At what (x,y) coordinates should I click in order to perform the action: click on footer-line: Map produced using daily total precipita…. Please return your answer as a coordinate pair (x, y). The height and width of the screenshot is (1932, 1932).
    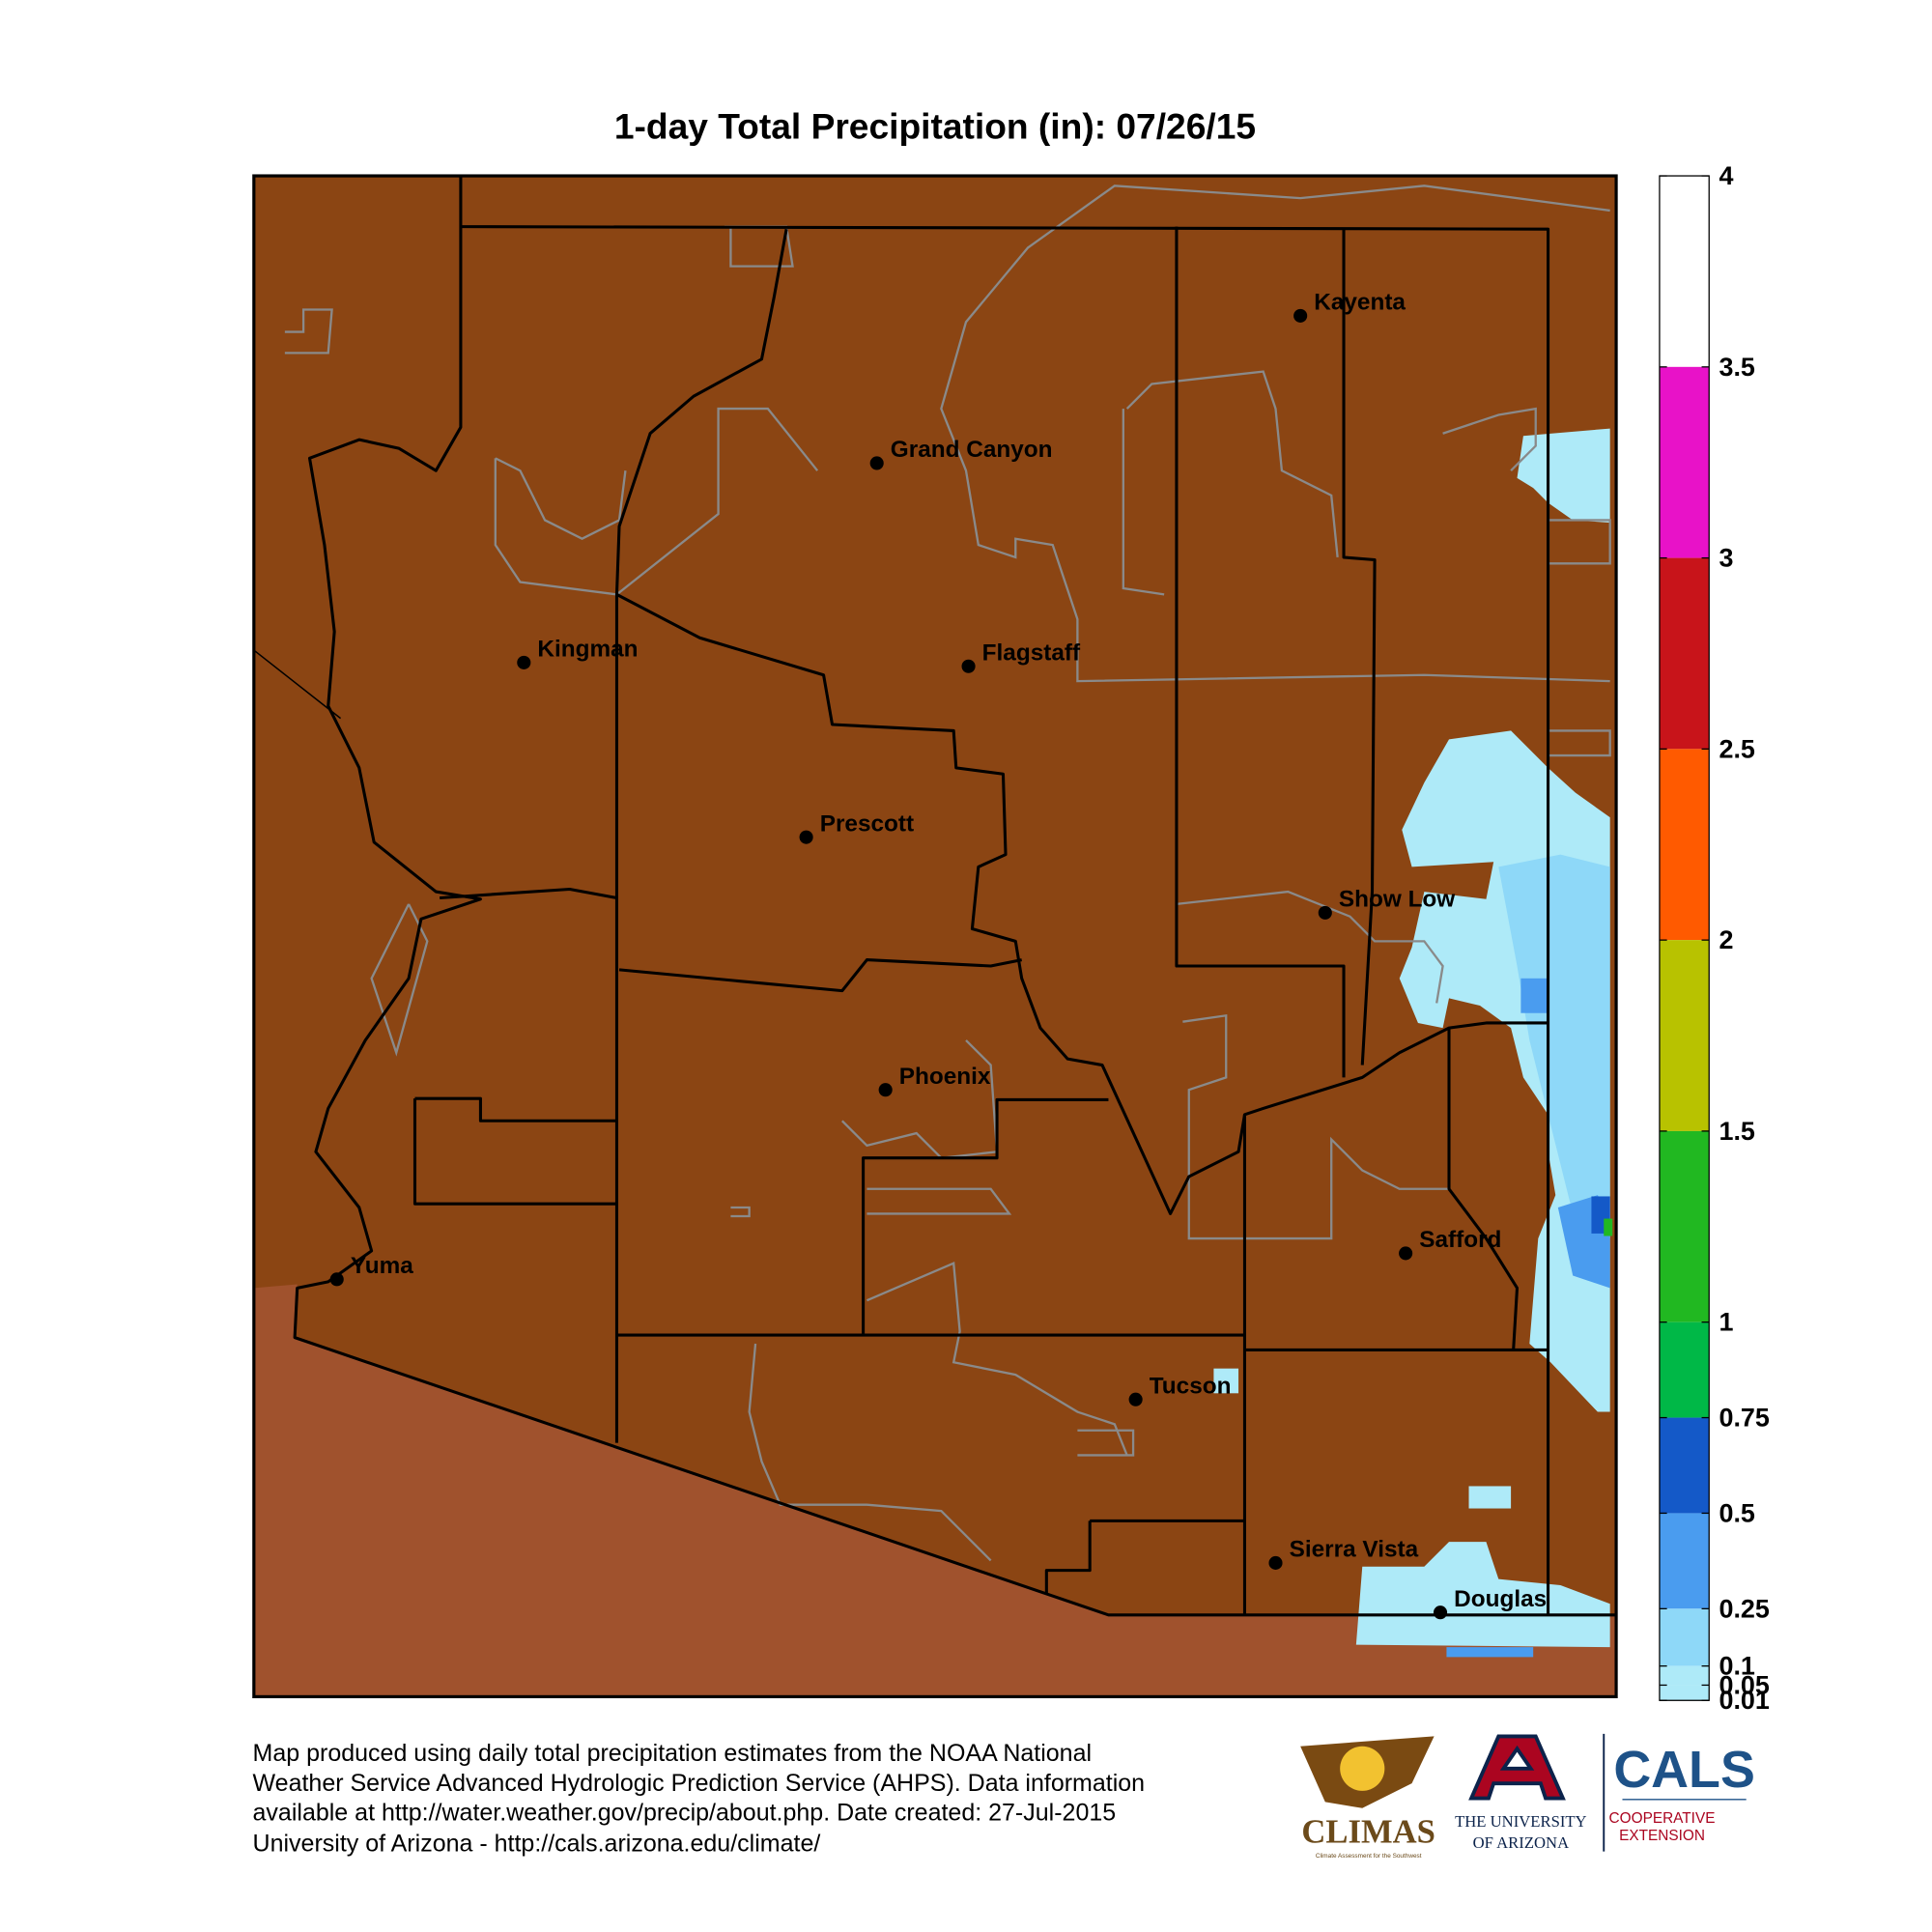
    Looking at the image, I should click on (673, 1753).